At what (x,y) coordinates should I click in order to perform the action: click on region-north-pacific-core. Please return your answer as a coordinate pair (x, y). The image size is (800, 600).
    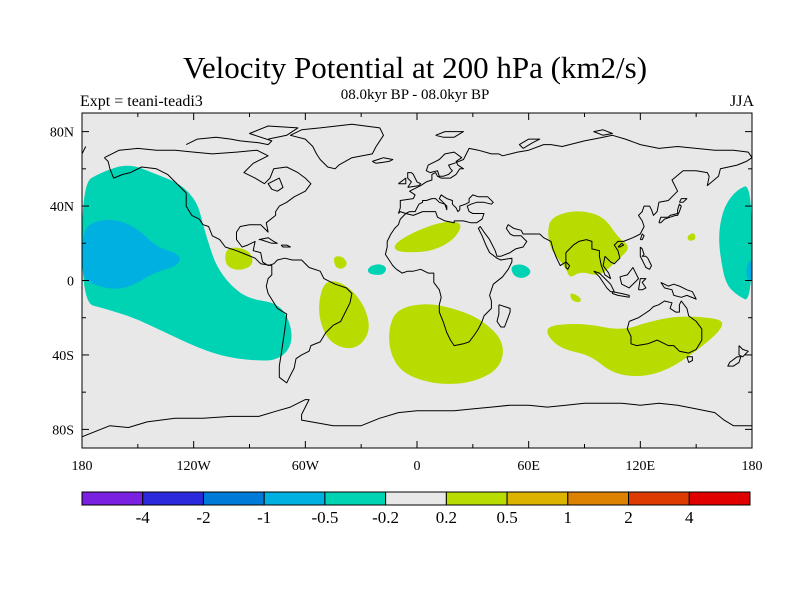
    Looking at the image, I should click on (131, 254).